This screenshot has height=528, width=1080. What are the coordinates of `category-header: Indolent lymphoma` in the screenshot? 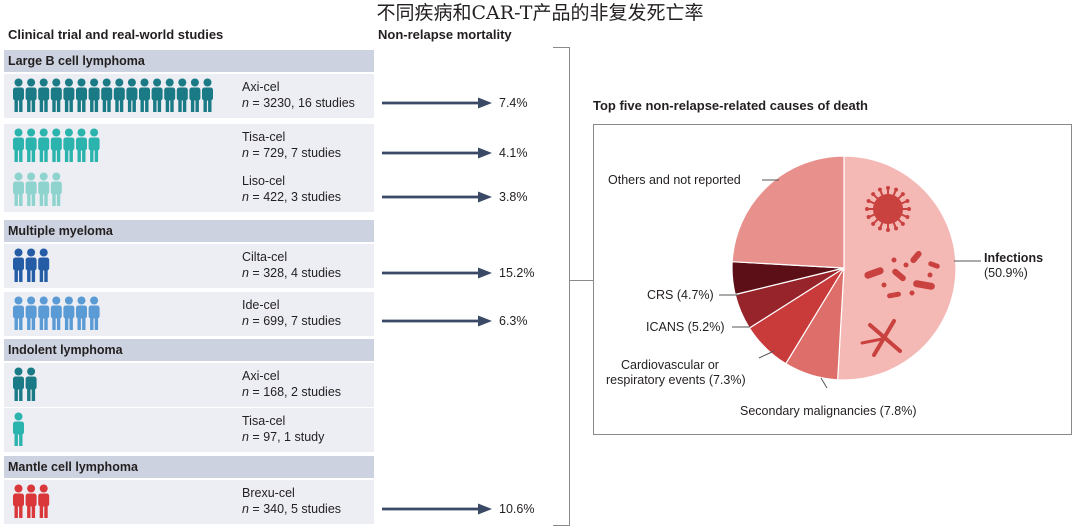 It's located at (189, 350).